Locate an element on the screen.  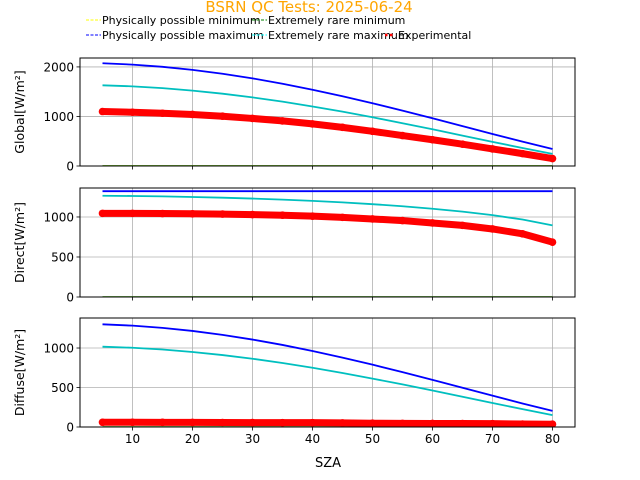
legend-entry: Experimental is located at coordinates (428, 35).